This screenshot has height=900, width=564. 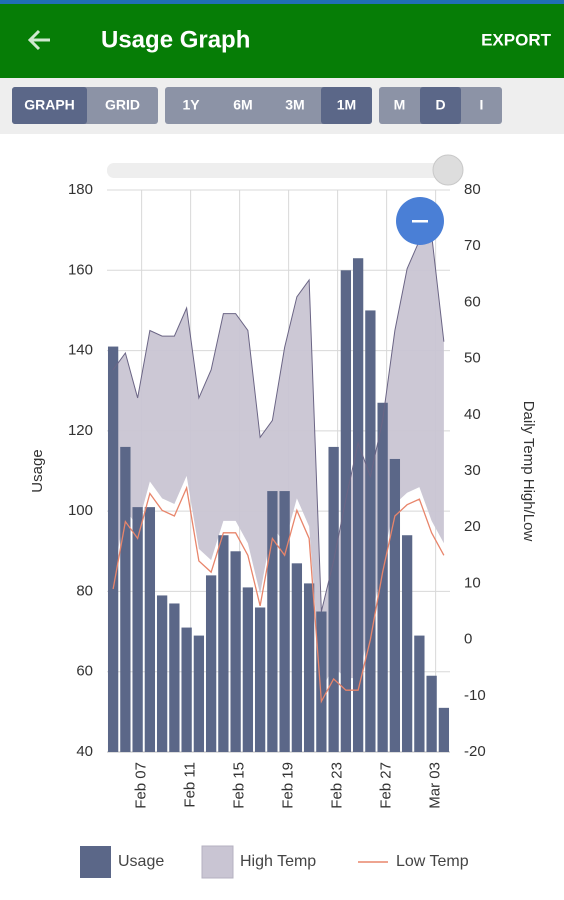 I want to click on legend-label: Low Temp, so click(x=432, y=861).